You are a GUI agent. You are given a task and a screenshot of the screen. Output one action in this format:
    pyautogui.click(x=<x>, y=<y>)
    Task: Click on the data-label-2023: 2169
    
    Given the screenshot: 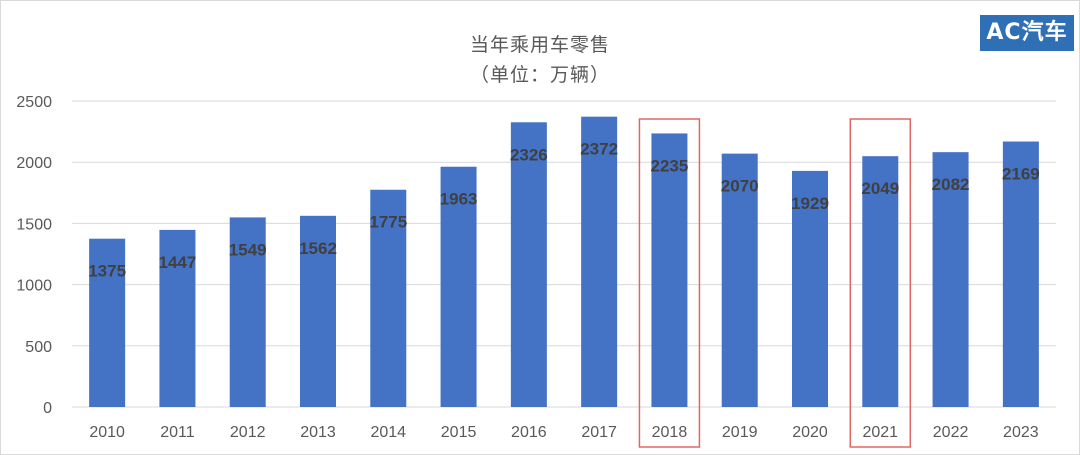 What is the action you would take?
    pyautogui.click(x=1021, y=174)
    